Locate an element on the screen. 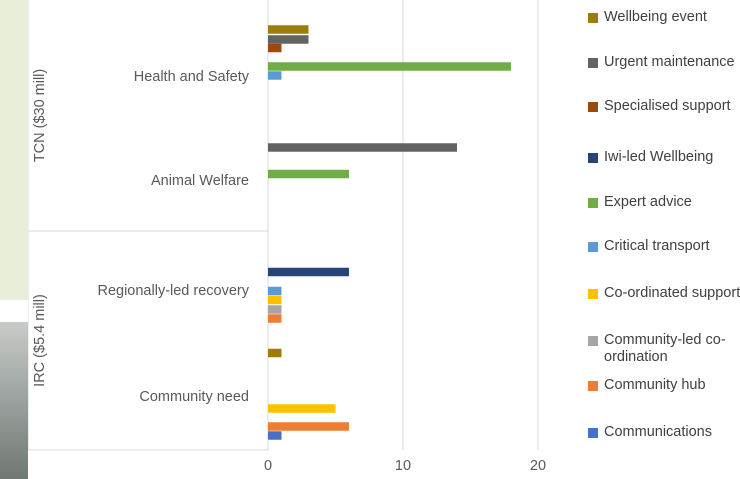  legend-item: Co-ordinated support is located at coordinates (664, 293).